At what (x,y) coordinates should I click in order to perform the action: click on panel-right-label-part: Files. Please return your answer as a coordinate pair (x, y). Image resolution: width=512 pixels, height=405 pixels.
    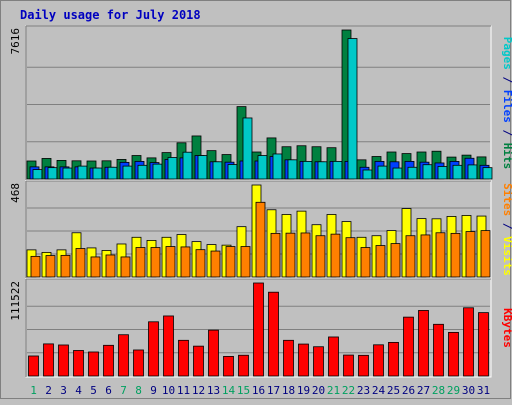
    Looking at the image, I should click on (506, 106).